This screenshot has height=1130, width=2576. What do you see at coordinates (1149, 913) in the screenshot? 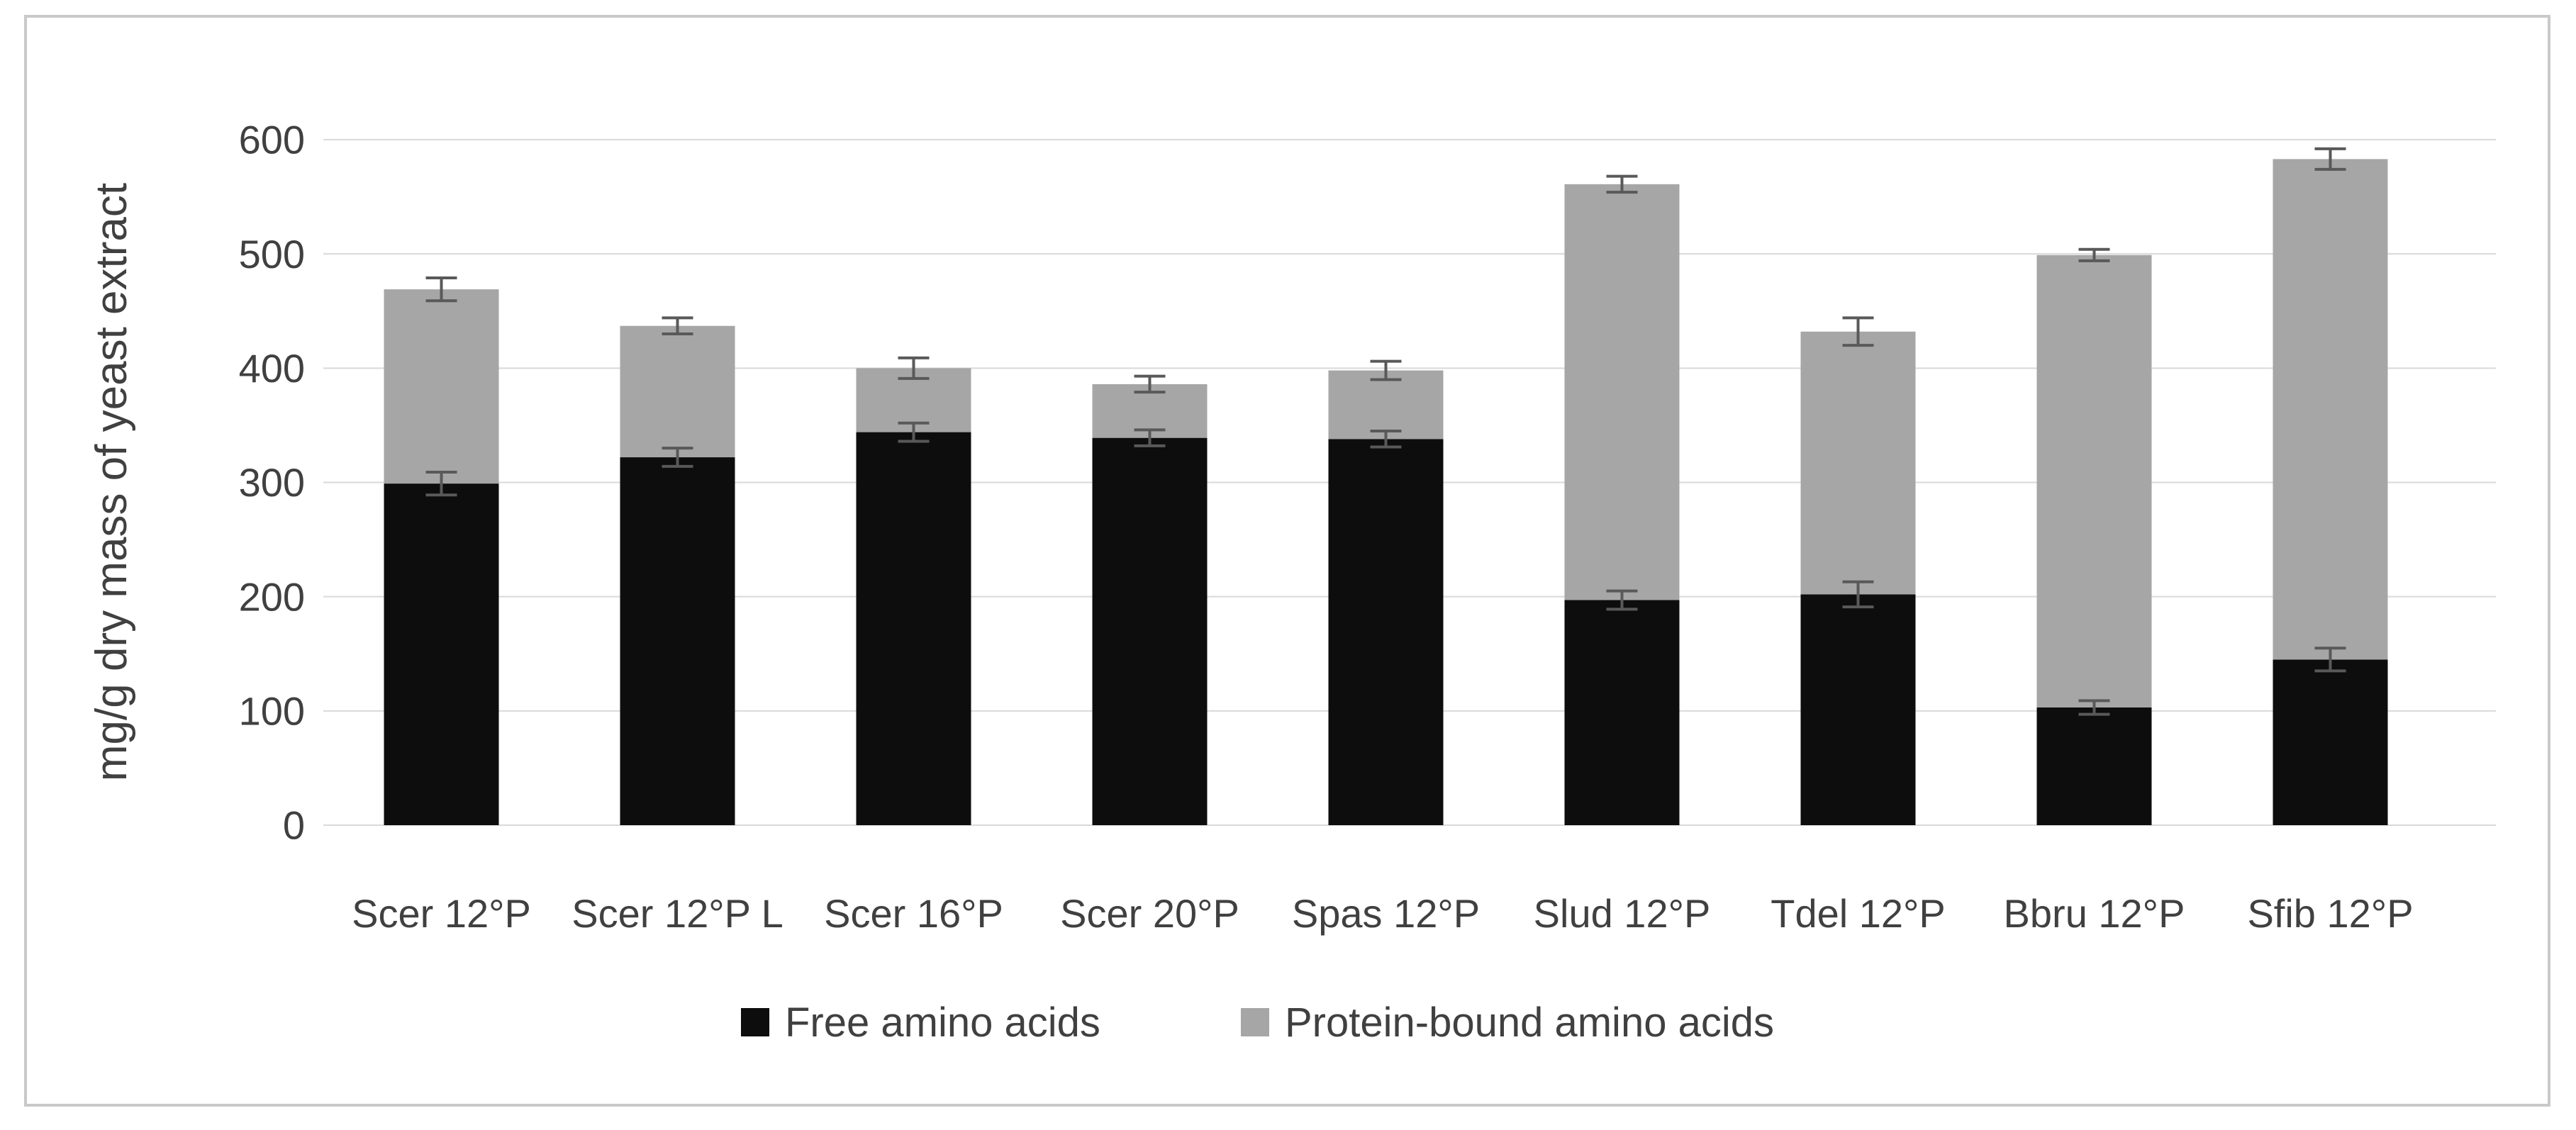
I see `category-label-4: Scer 20°P` at bounding box center [1149, 913].